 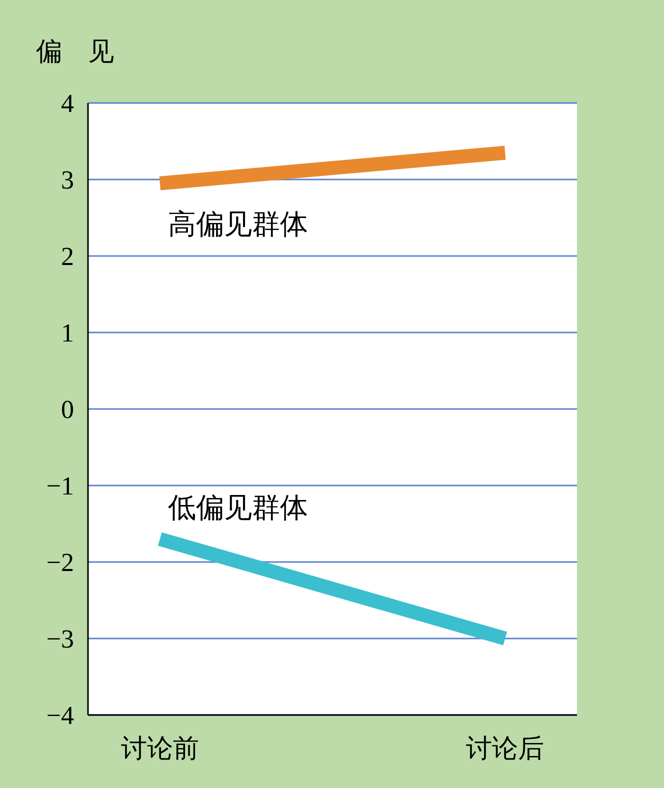 I want to click on y-tick-label: −3, so click(x=60, y=639).